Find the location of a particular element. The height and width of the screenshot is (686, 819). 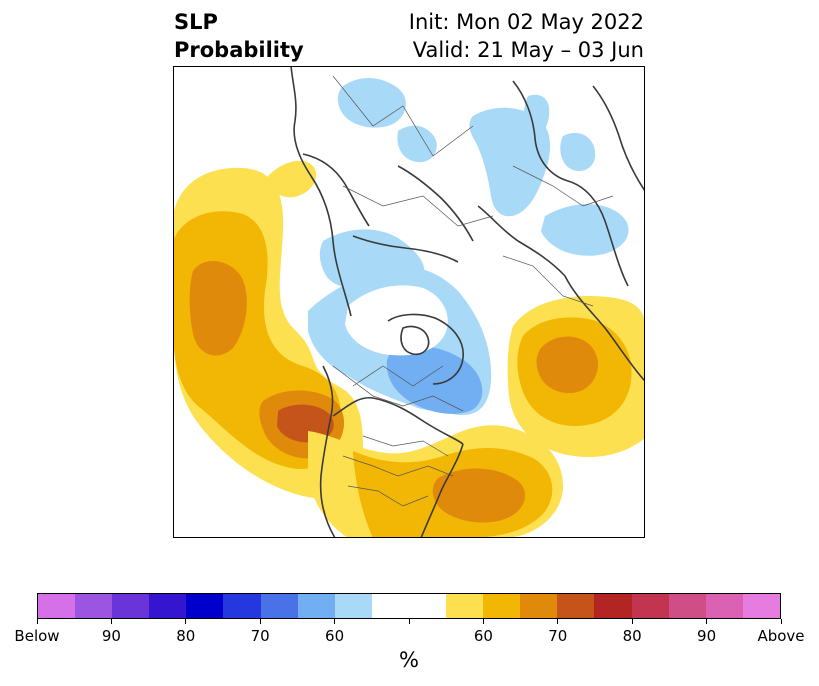

colorbar is located at coordinates (409, 606).